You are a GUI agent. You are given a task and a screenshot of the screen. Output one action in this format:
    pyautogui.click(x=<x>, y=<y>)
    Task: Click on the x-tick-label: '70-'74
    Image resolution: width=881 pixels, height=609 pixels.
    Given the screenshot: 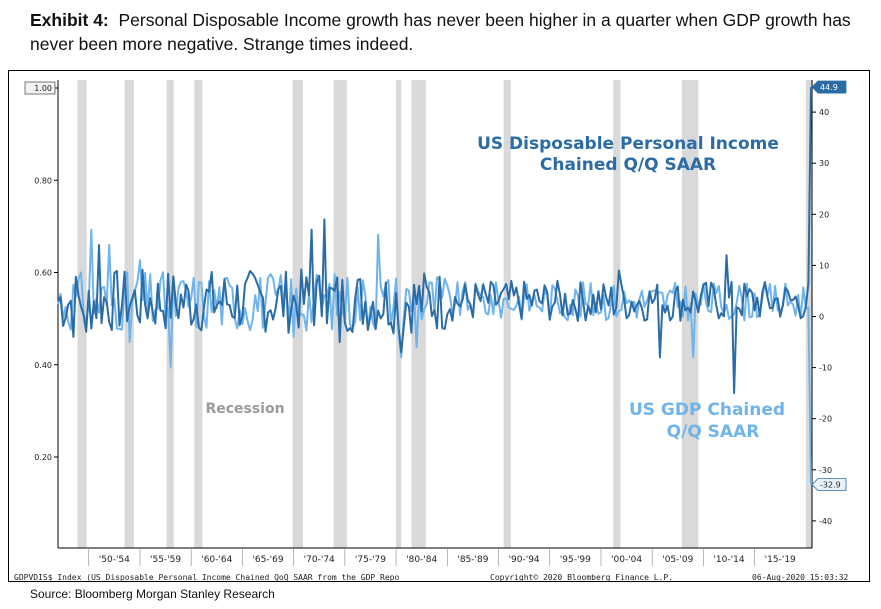 What is the action you would take?
    pyautogui.click(x=319, y=560)
    